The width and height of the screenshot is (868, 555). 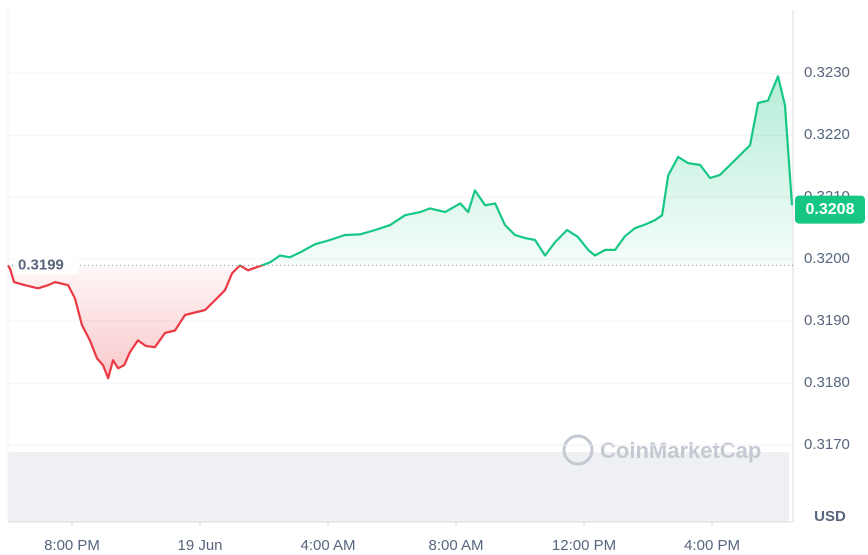 I want to click on watermark-logo, so click(x=578, y=450).